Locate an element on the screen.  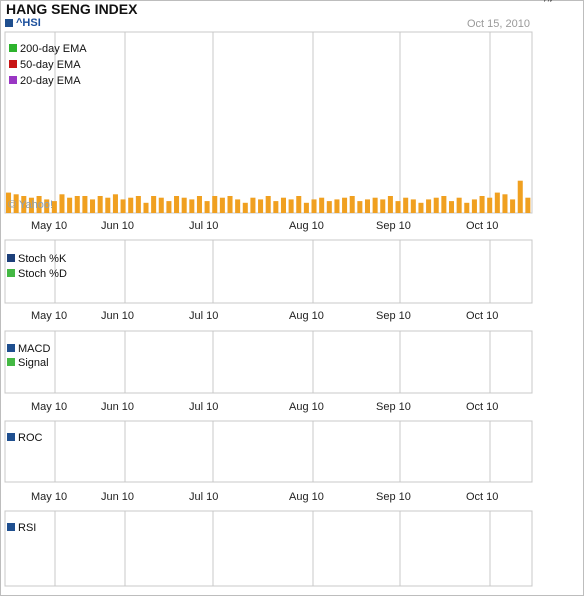
stoch-y-tick-0: 100 is located at coordinates (546, 1).